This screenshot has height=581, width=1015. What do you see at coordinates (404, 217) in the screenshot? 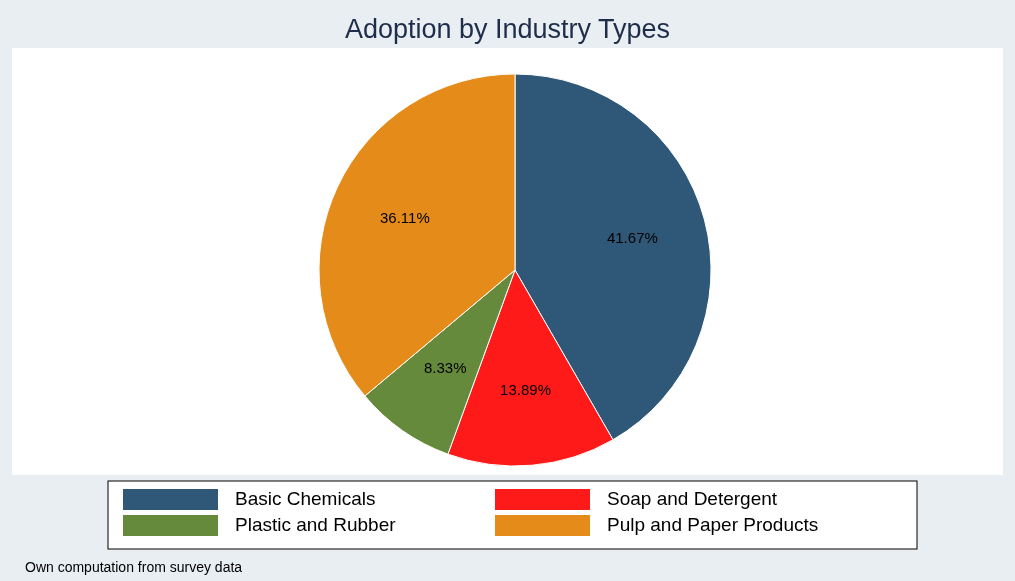
I see `data-label: 36.11%` at bounding box center [404, 217].